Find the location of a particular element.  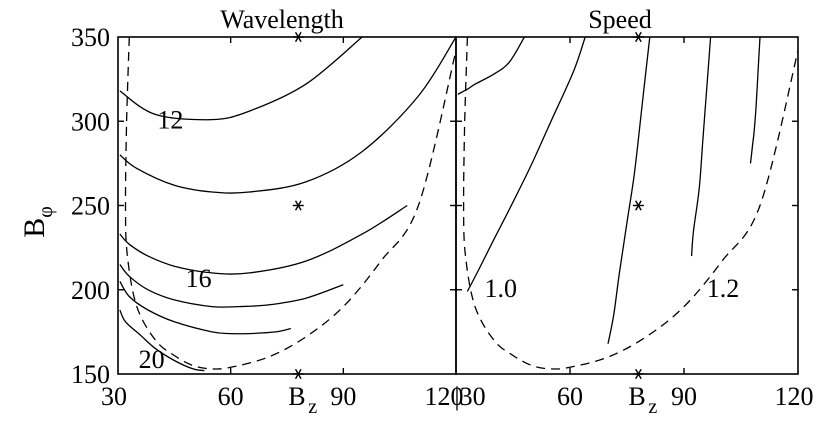

x-tick-label: 30 is located at coordinates (114, 396).